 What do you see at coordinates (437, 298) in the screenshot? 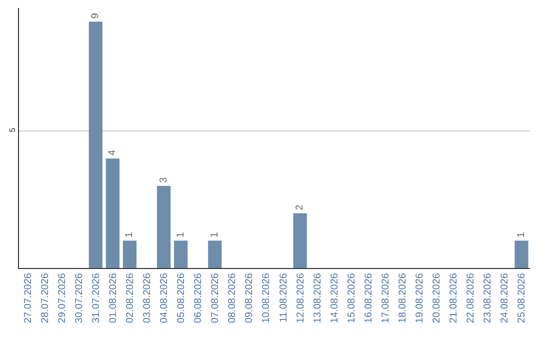
I see `x-tick-label: 20.08.2026` at bounding box center [437, 298].